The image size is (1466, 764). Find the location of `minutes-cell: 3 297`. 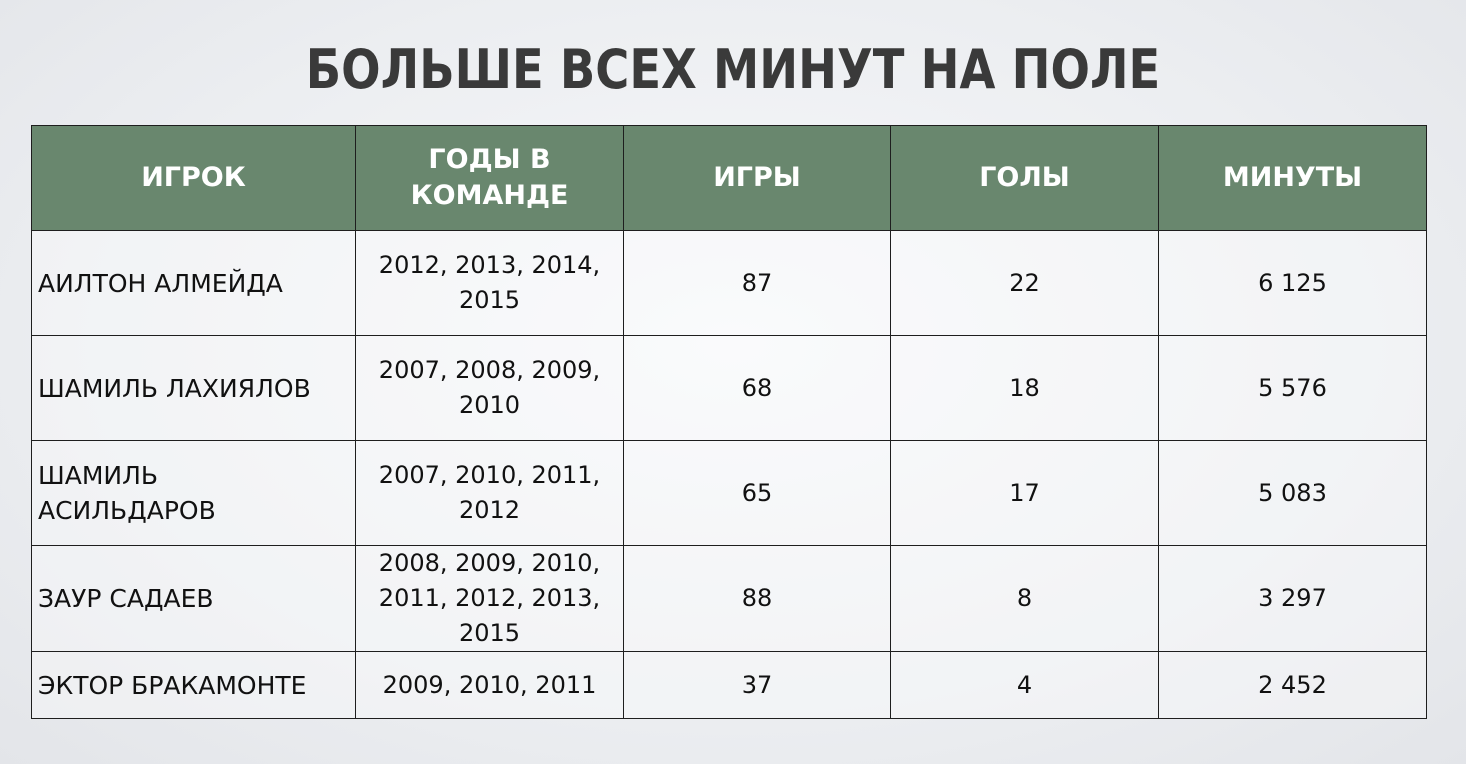

minutes-cell: 3 297 is located at coordinates (1292, 598).